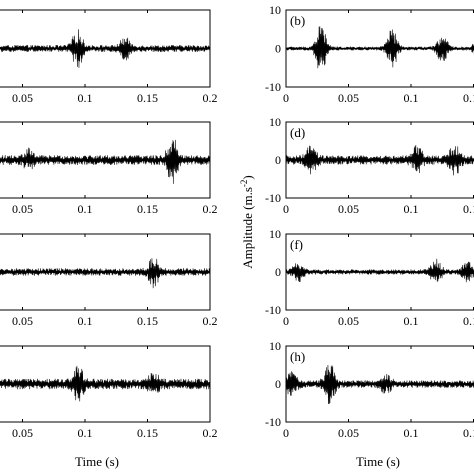 The width and height of the screenshot is (474, 474). What do you see at coordinates (97, 461) in the screenshot?
I see `x-axis-label-left: Time (s)` at bounding box center [97, 461].